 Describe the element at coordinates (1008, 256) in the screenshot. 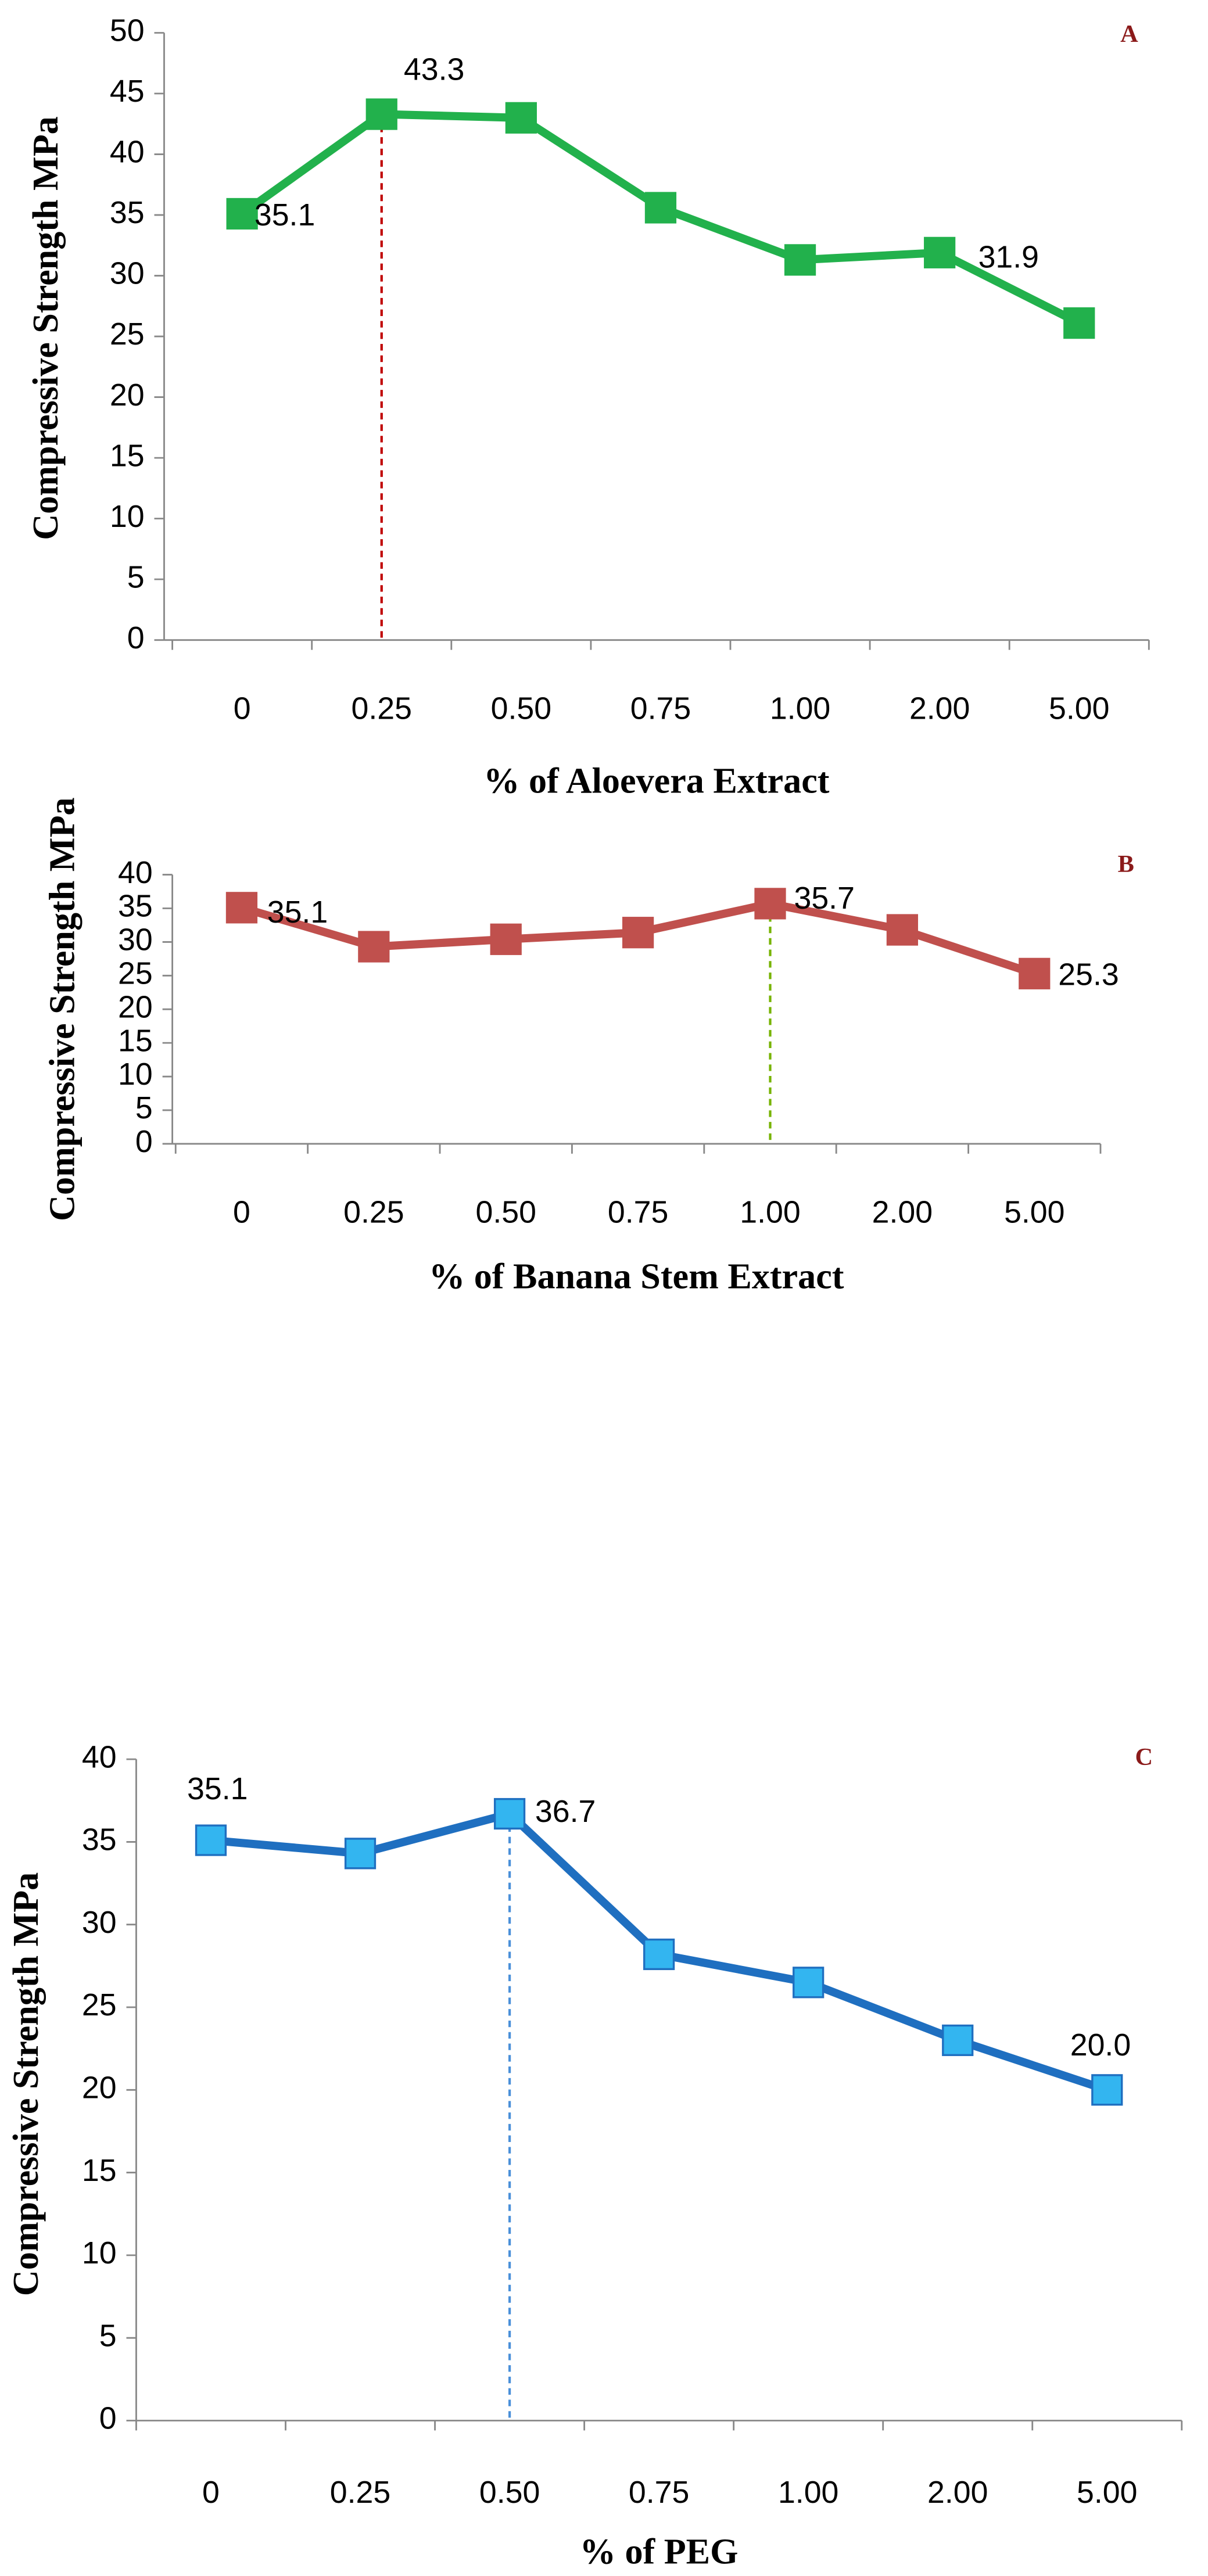

I see `data-label: 31.9` at that location.